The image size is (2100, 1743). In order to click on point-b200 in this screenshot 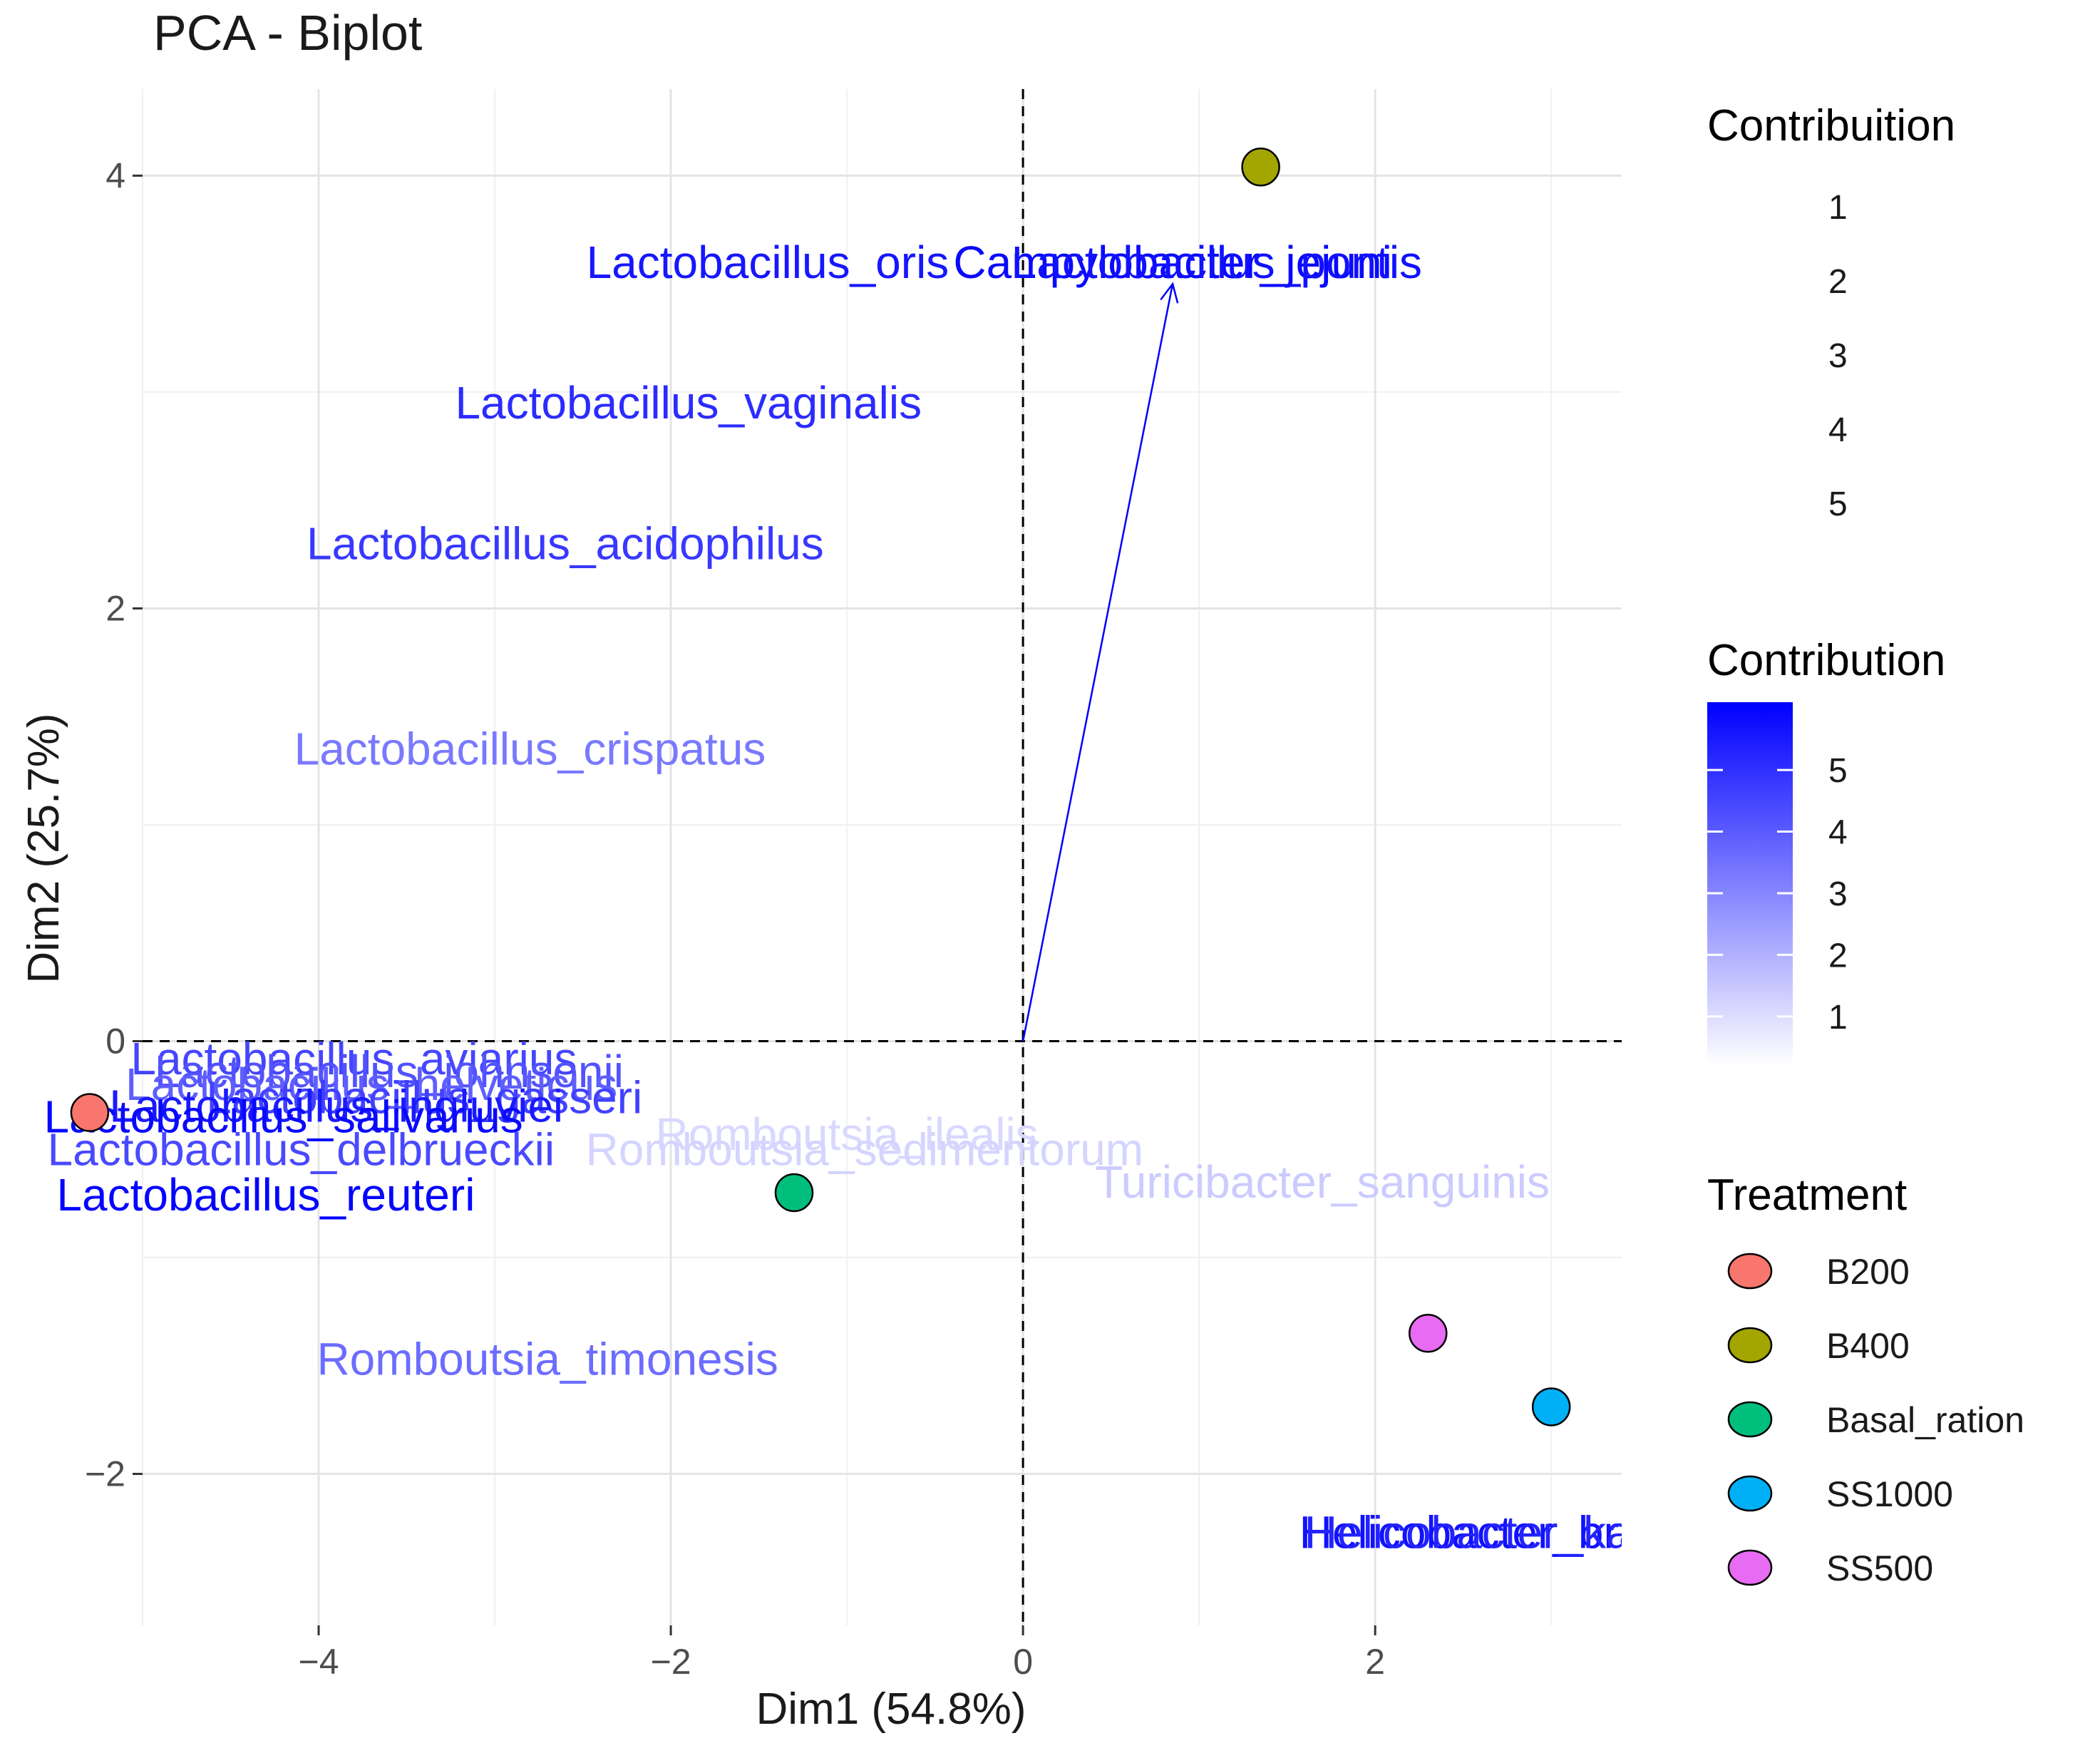, I will do `click(90, 1112)`.